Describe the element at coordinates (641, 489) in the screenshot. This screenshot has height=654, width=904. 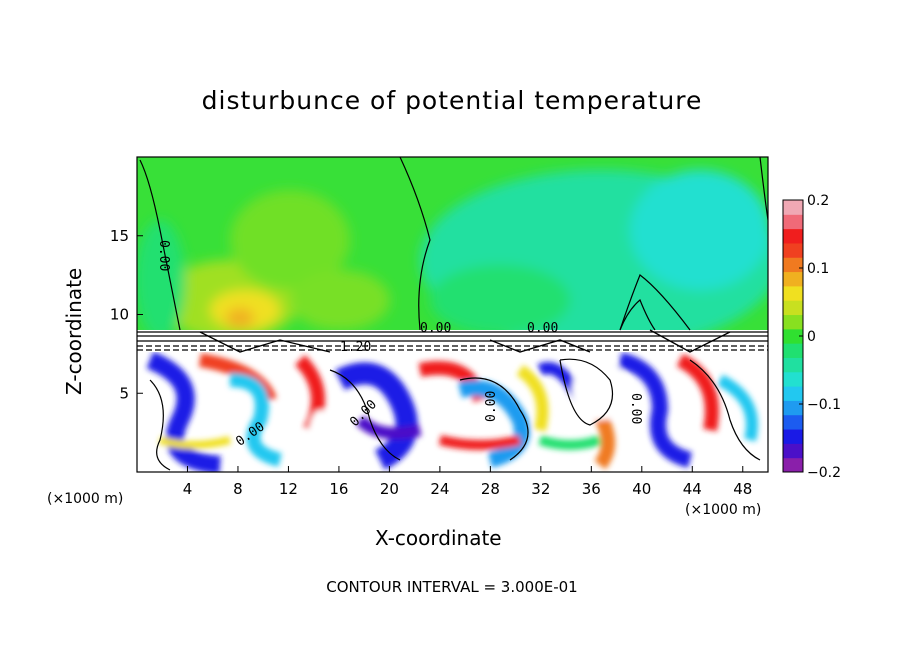
I see `x-tick-label: 40` at that location.